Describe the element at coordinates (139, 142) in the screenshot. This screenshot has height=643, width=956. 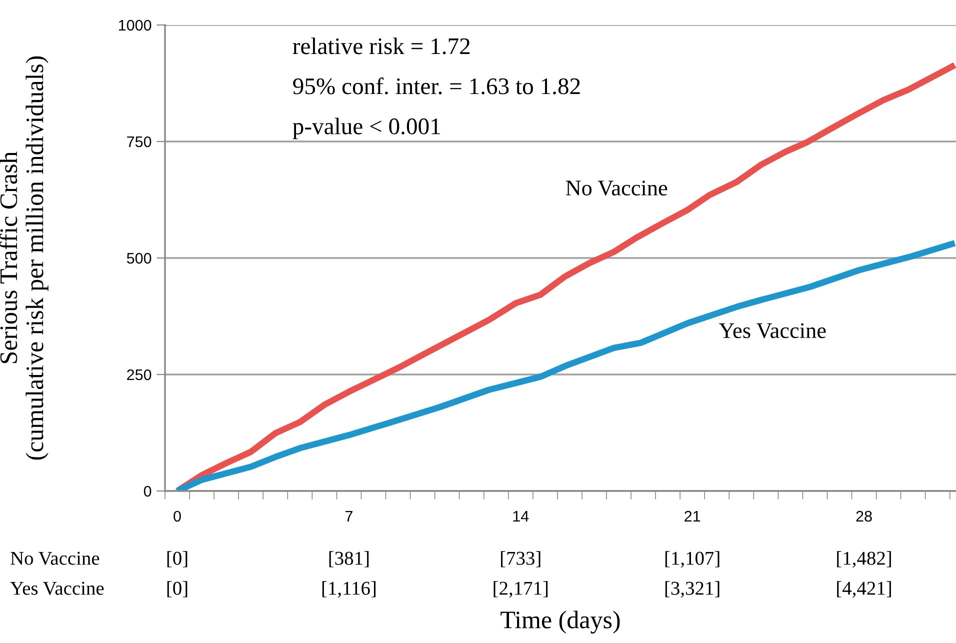
I see `y-tick-label: 750` at that location.